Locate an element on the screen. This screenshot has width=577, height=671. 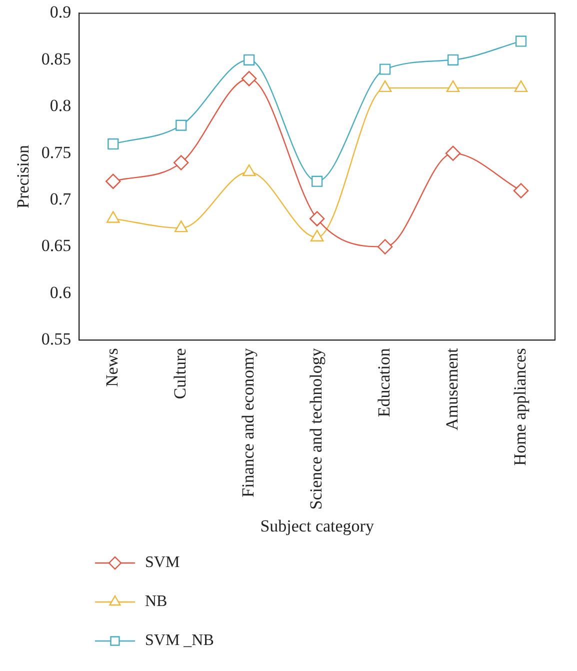
y-tick-label: 0.55 is located at coordinates (56, 339).